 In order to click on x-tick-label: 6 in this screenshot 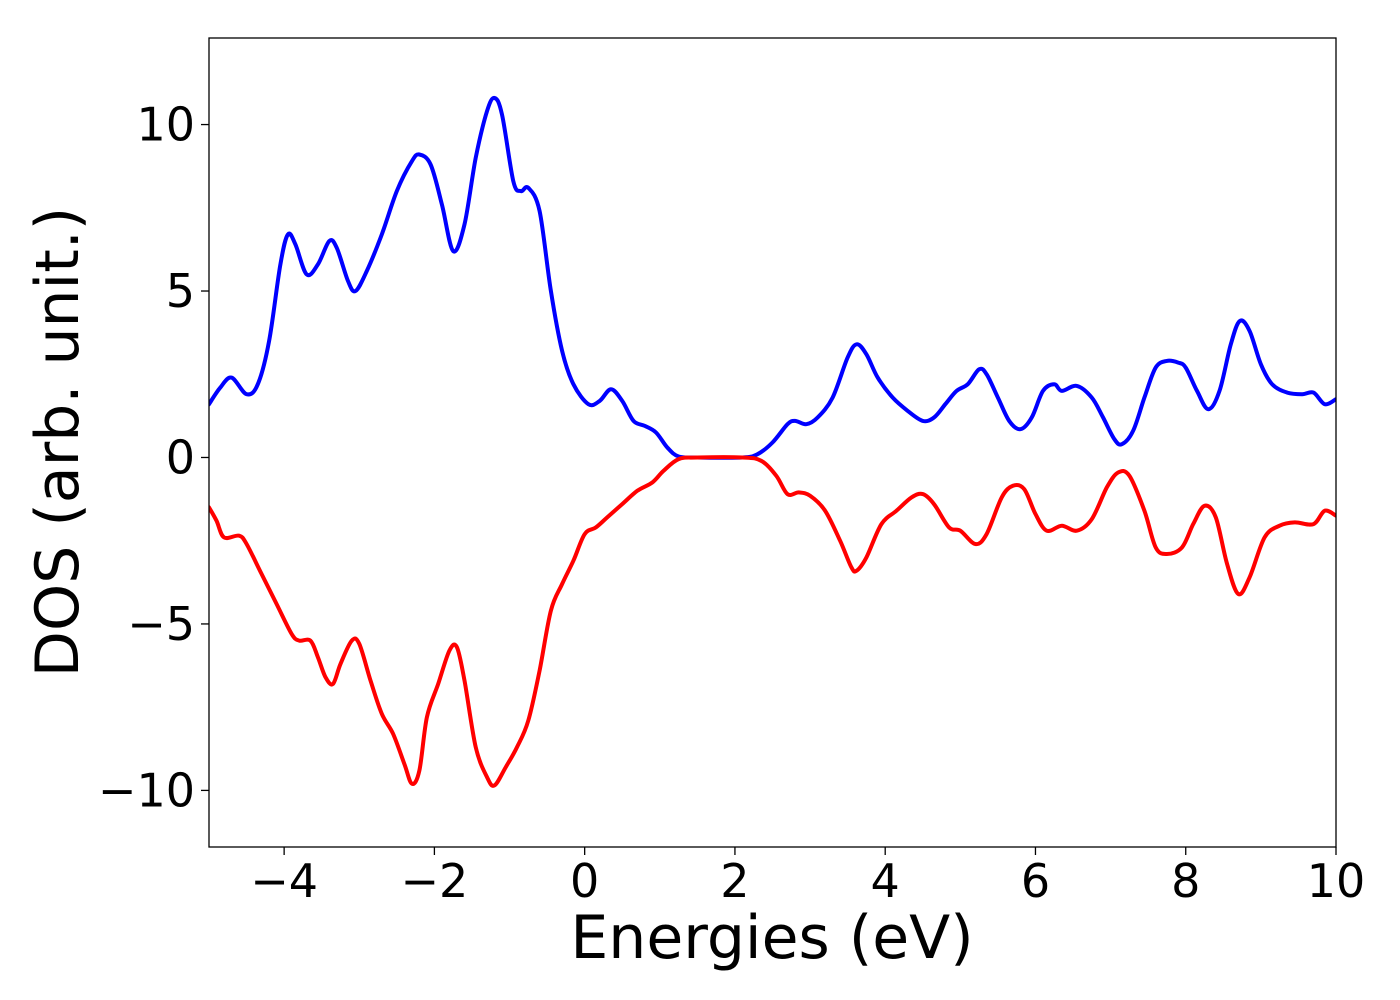, I will do `click(1035, 881)`.